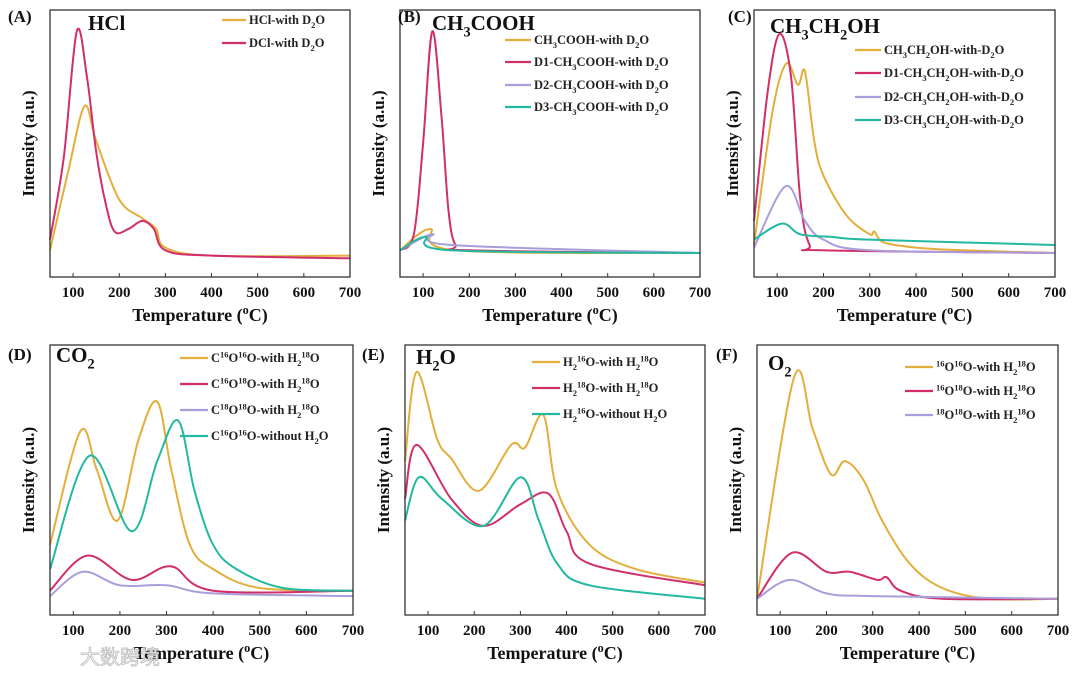 The image size is (1080, 679). Describe the element at coordinates (287, 44) in the screenshot. I see `legend-label: DCl-with D2O` at that location.